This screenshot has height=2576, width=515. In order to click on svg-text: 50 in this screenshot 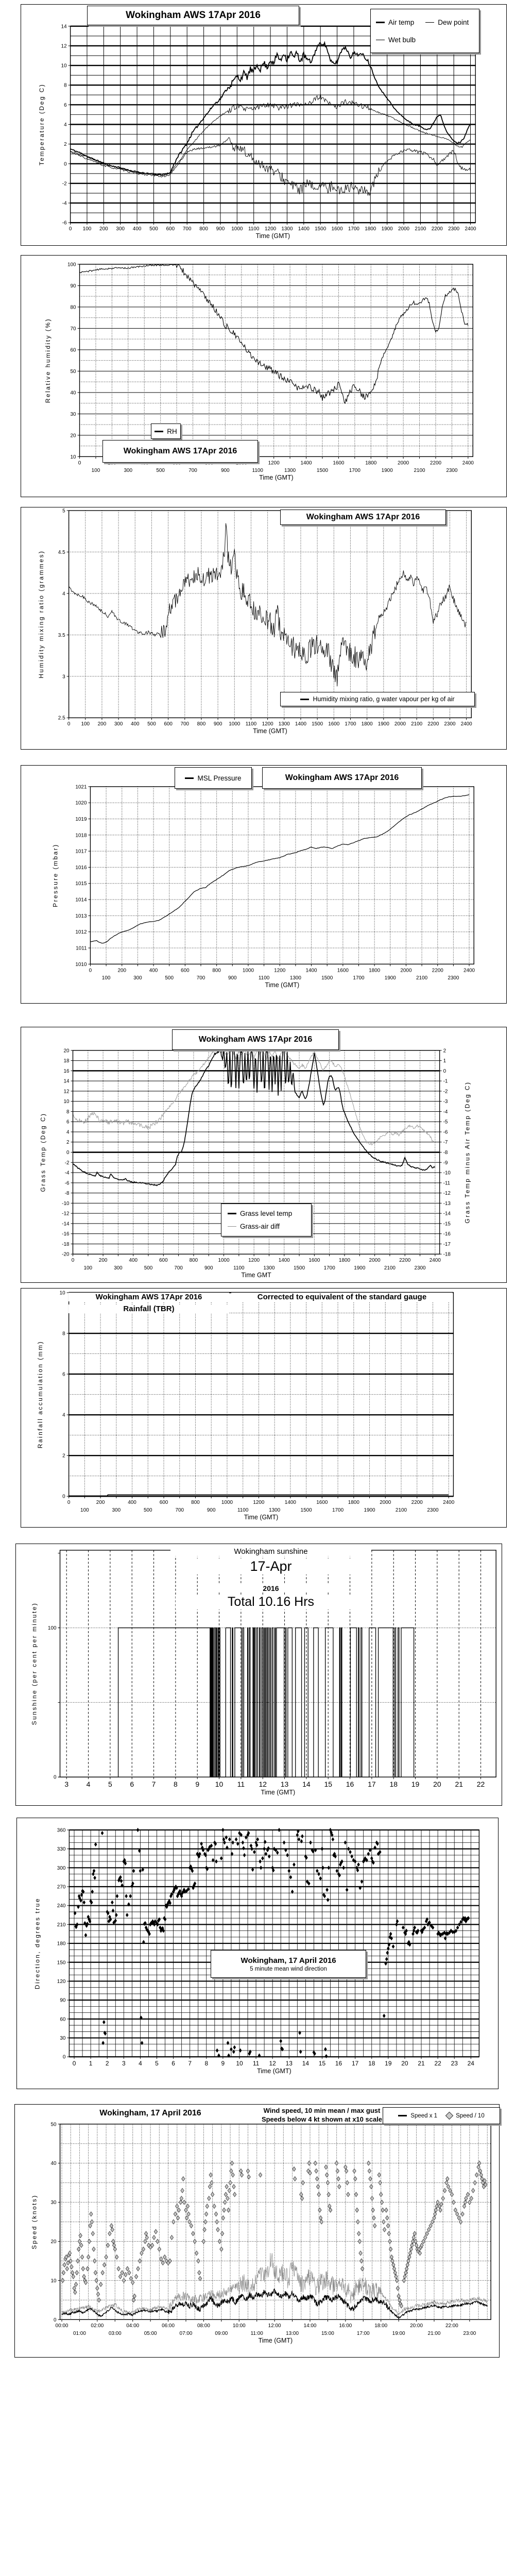, I will do `click(54, 2124)`.